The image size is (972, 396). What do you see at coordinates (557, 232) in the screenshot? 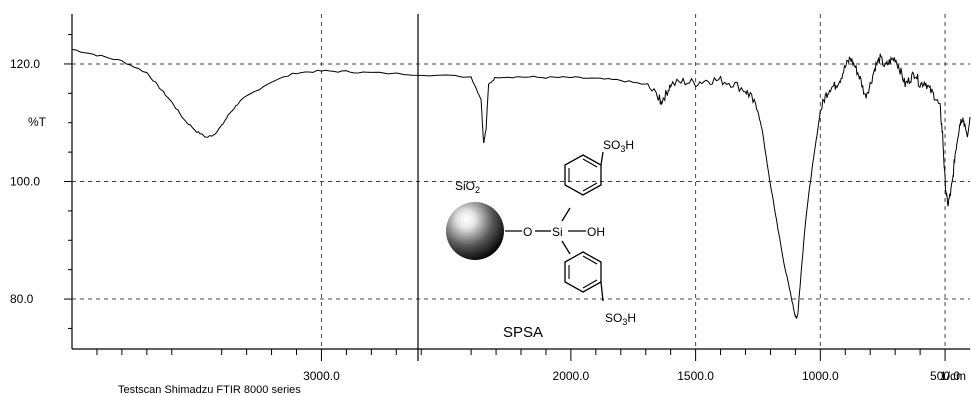
I see `silicon-label: Si` at bounding box center [557, 232].